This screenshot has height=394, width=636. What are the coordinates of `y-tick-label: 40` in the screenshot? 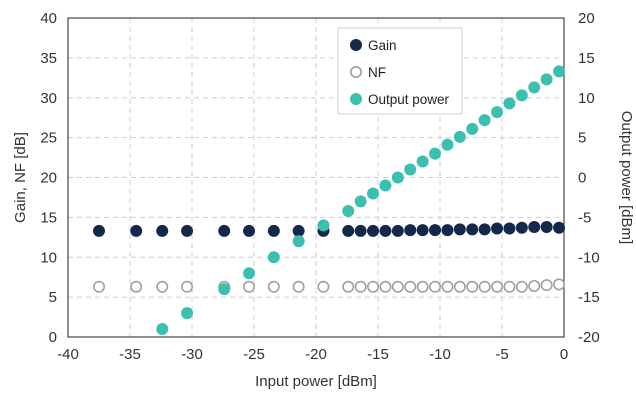 It's located at (48, 18).